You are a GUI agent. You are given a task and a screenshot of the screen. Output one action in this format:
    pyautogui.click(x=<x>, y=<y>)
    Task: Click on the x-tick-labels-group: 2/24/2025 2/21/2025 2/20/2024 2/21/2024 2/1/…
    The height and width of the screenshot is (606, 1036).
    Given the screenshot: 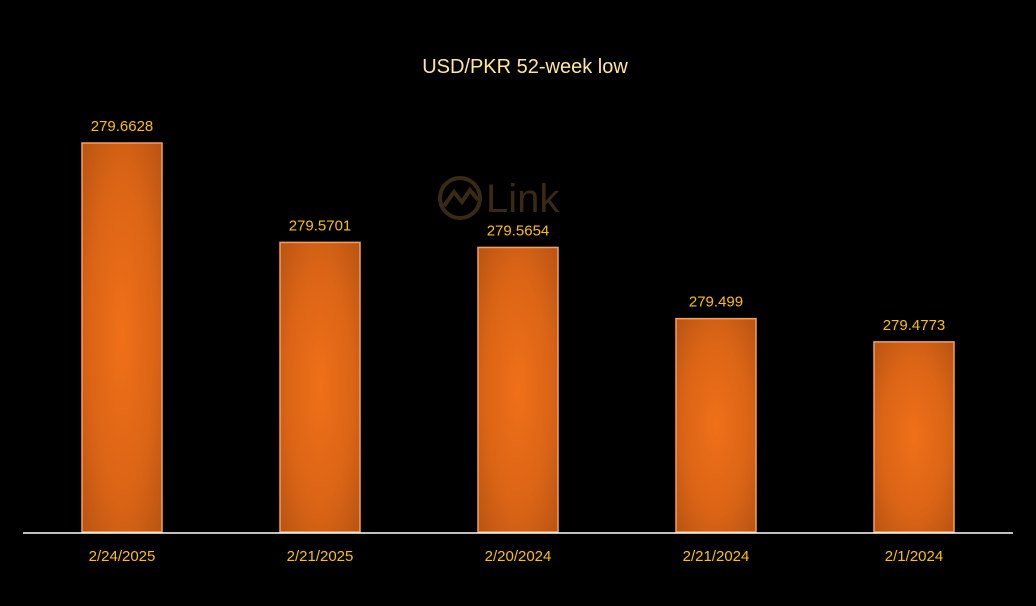 What is the action you would take?
    pyautogui.click(x=516, y=556)
    